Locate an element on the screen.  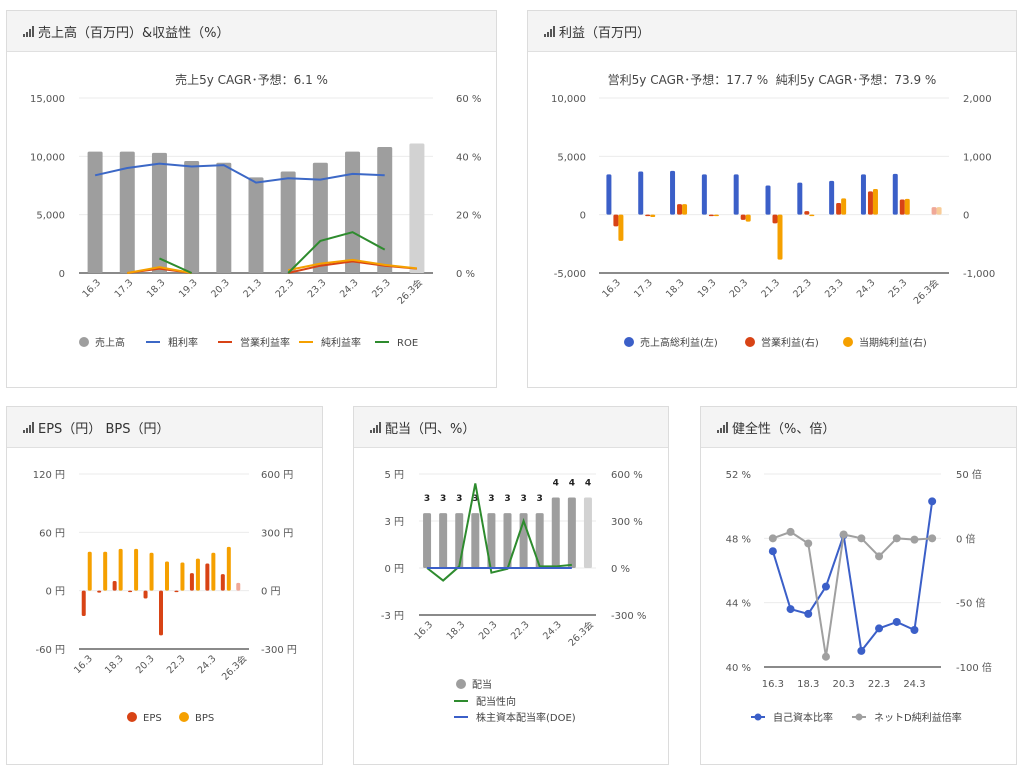
panel-header: 利益（百万円） is located at coordinates (772, 31).